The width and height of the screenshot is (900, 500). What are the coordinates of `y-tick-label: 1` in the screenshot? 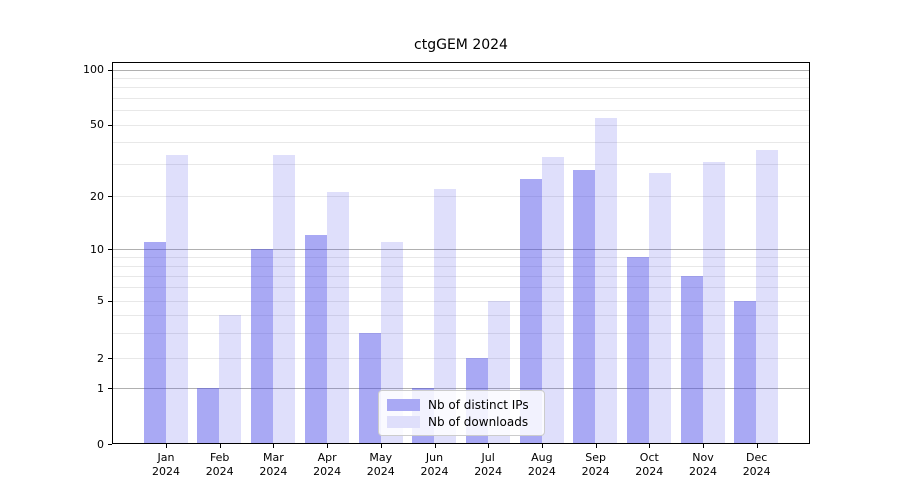 It's located at (100, 388).